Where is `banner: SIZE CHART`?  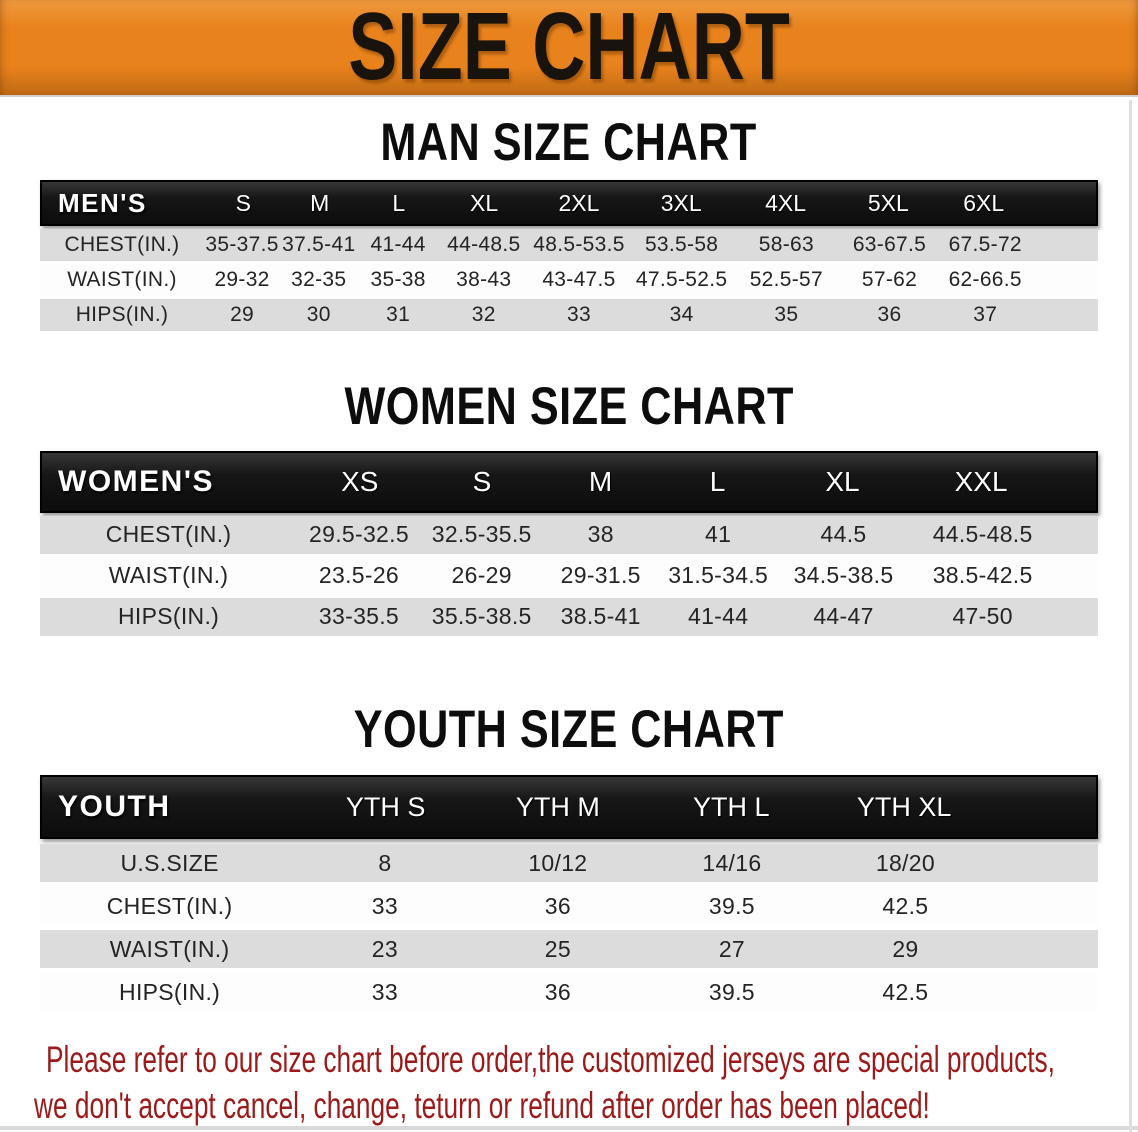
banner: SIZE CHART is located at coordinates (569, 50).